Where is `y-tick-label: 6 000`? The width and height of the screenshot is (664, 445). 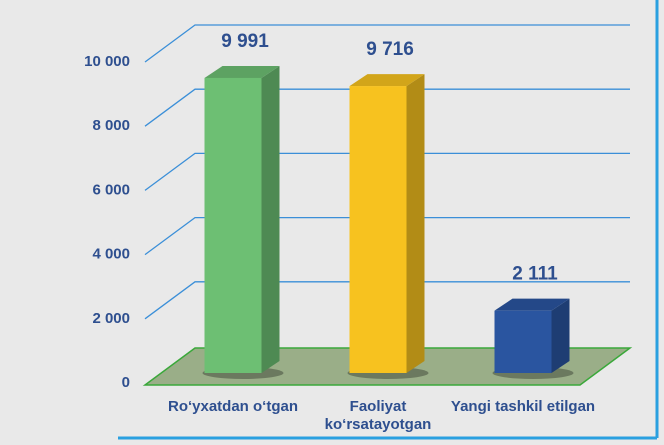 y-tick-label: 6 000 is located at coordinates (111, 189).